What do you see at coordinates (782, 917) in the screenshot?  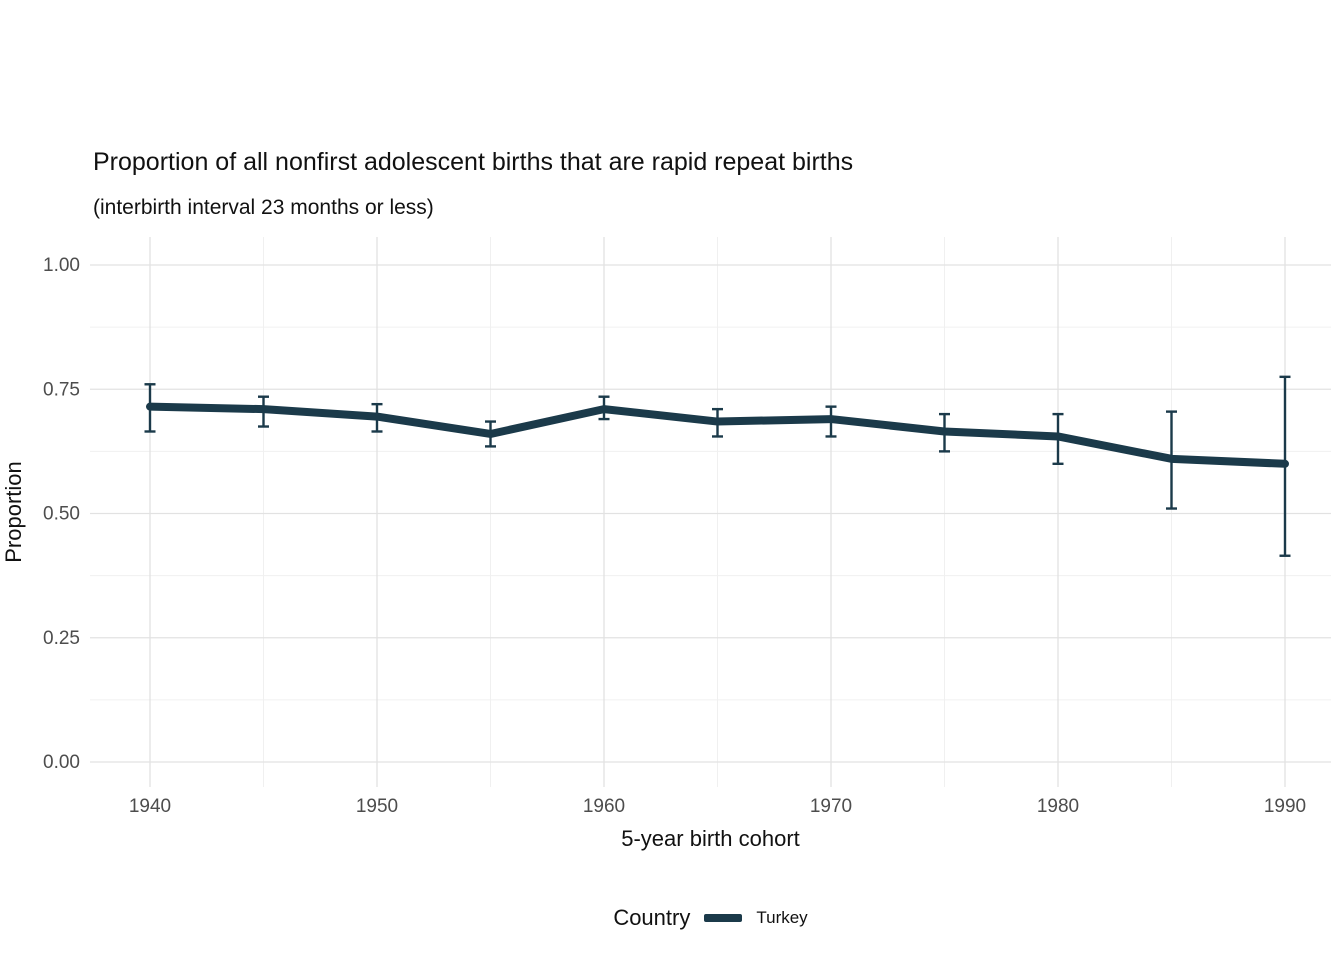 I see `legend-label-turkey: Turkey` at bounding box center [782, 917].